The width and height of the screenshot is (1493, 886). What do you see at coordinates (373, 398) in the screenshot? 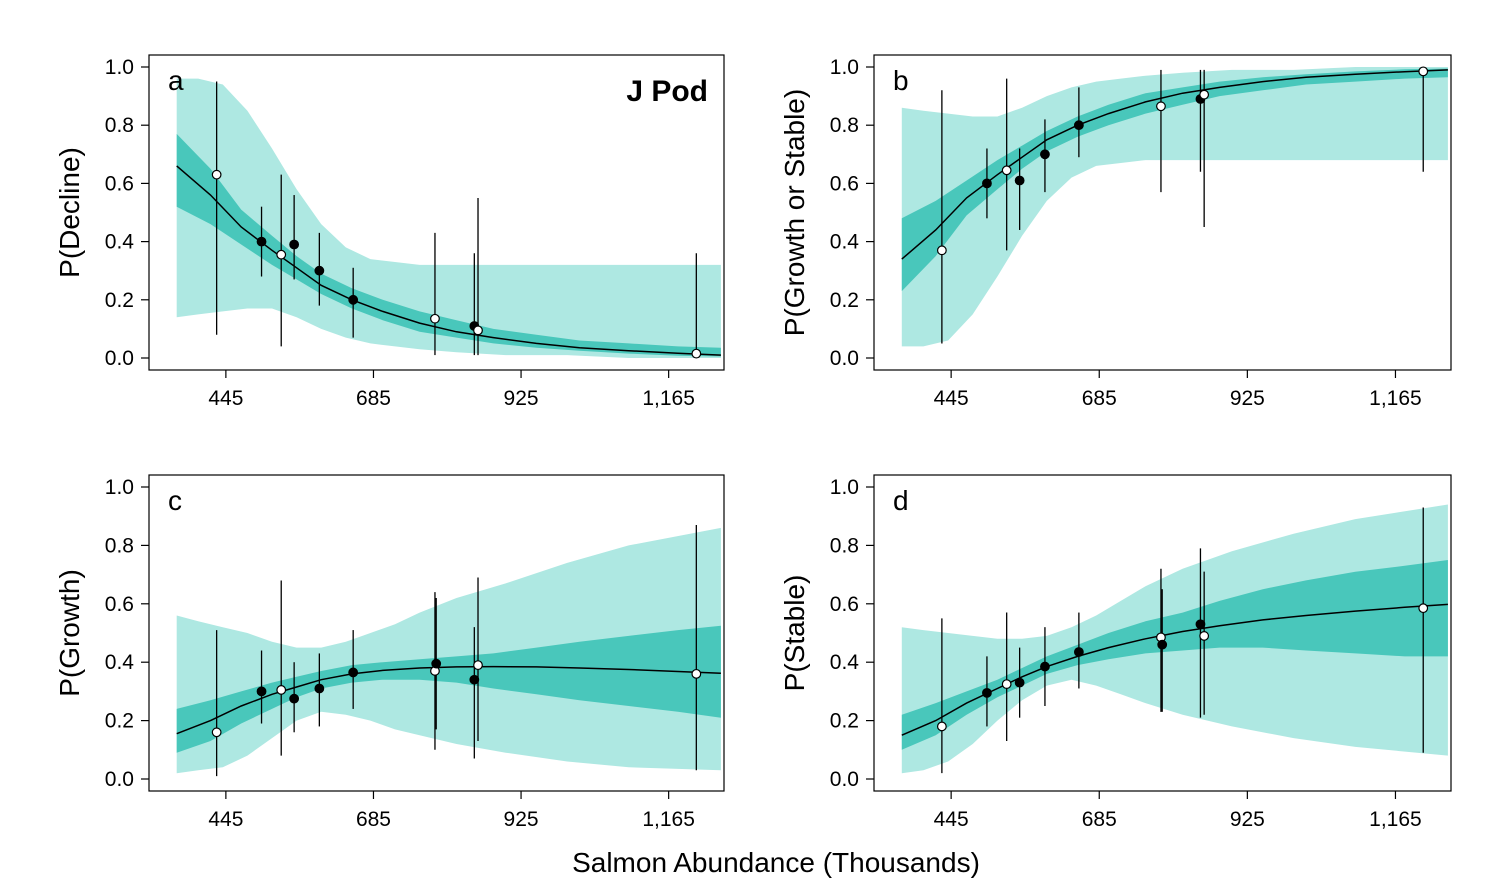
I see `x-tick-label-a-1: 685` at bounding box center [373, 398].